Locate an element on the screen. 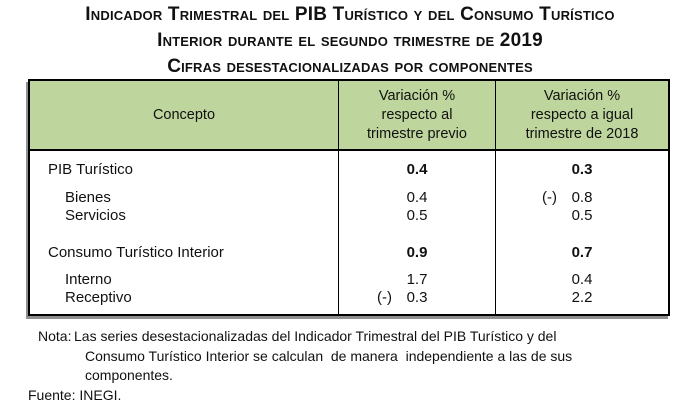 The image size is (700, 408). value-consumo-year: 0.7 is located at coordinates (582, 253).